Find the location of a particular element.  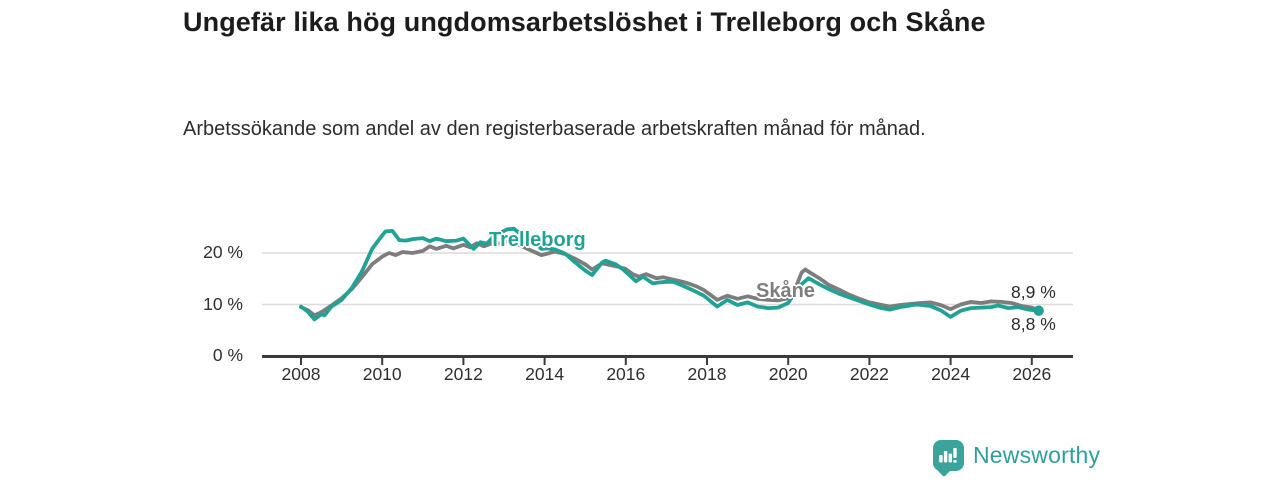

x-axis-tick-label: 2008 is located at coordinates (301, 374).